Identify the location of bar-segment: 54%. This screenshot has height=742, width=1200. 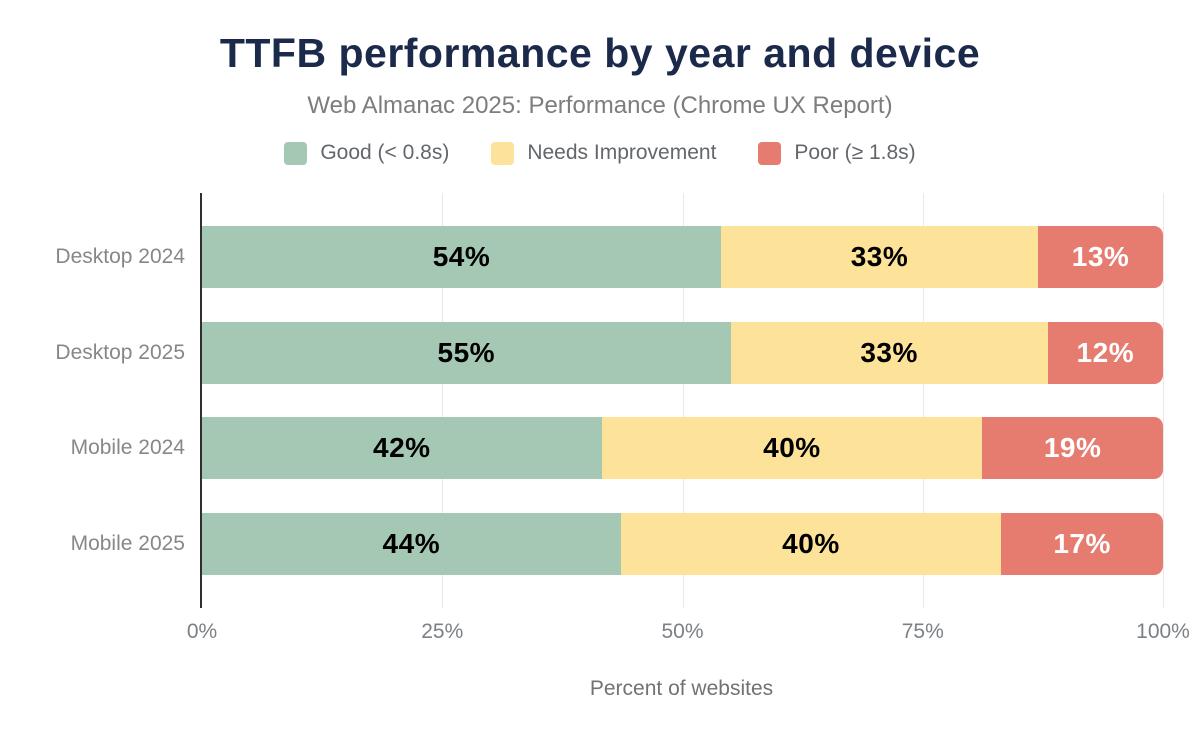
(461, 257).